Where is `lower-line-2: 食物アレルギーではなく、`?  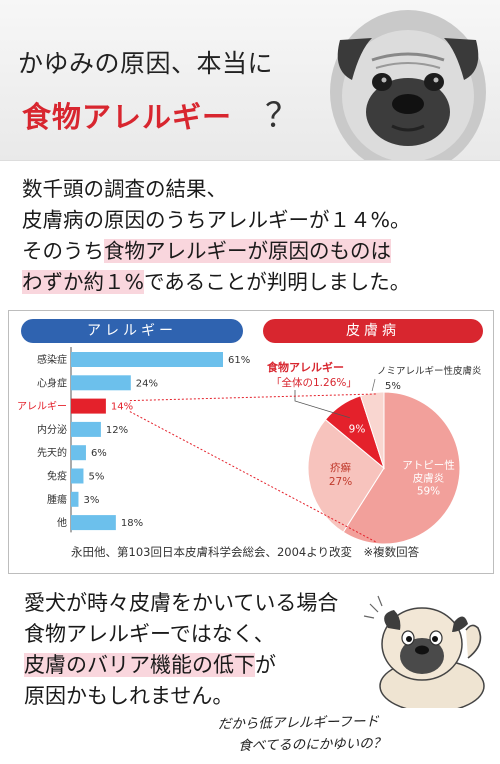
lower-line-2: 食物アレルギーではなく、 is located at coordinates (149, 634).